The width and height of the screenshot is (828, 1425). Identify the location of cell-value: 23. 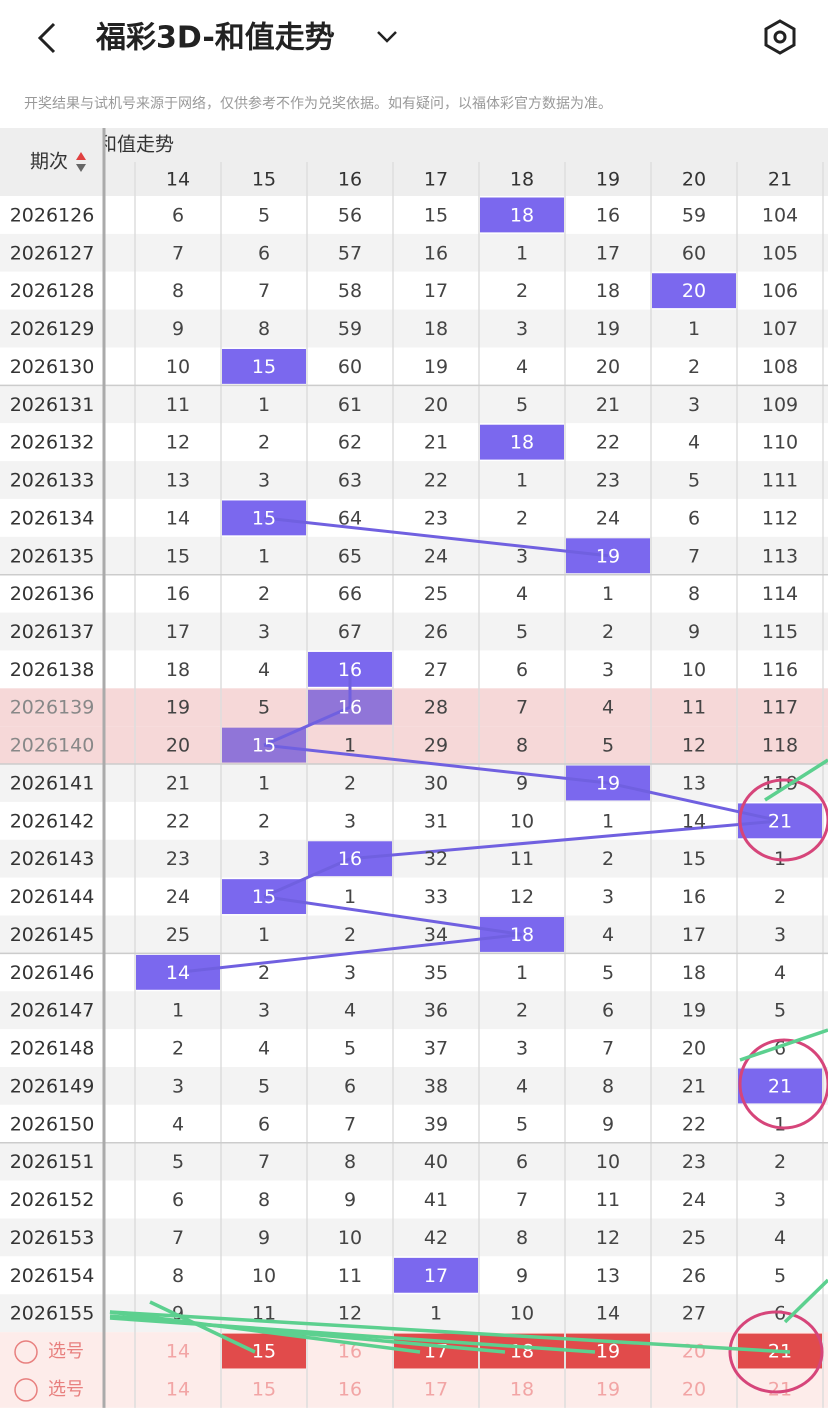
(436, 518).